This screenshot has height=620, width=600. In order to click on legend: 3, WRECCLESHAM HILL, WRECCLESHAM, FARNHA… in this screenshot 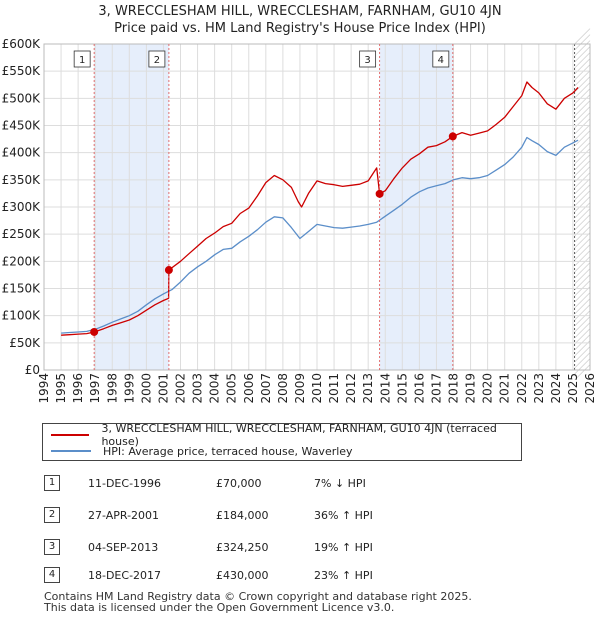, I will do `click(282, 441)`.